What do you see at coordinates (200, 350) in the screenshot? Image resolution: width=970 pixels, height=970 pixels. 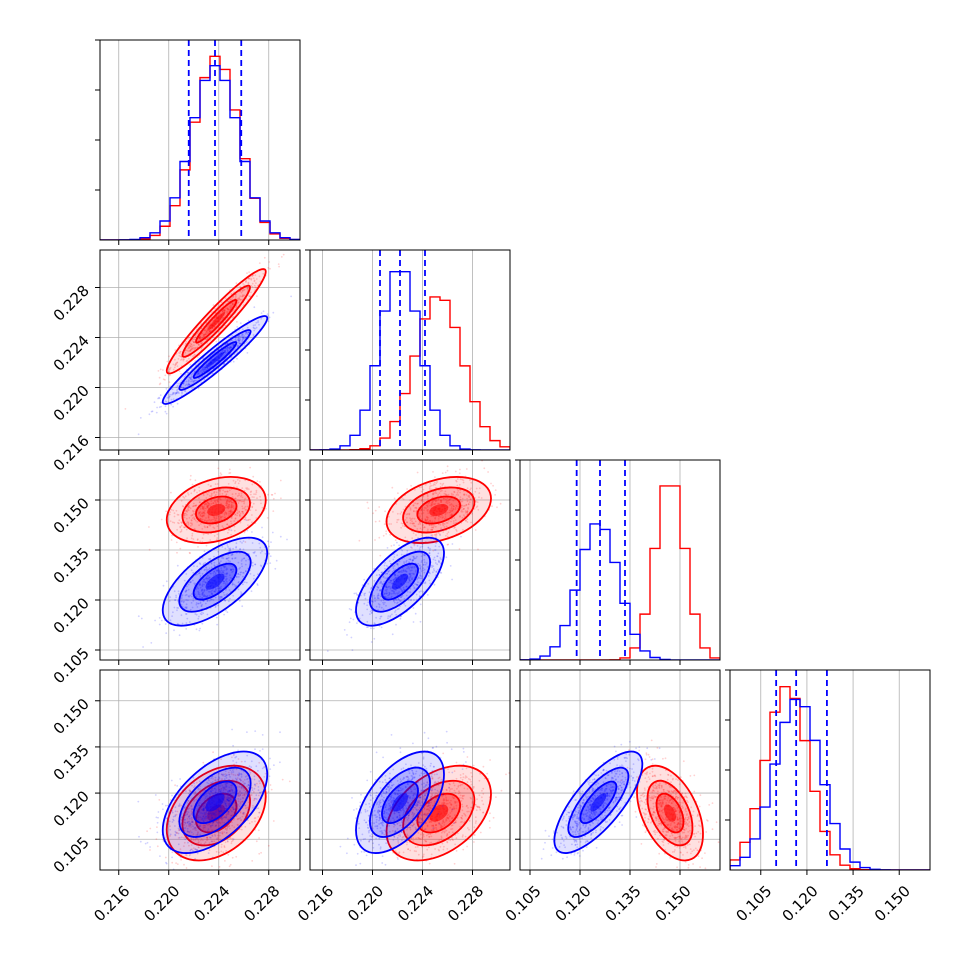 I see `axes-frame` at bounding box center [200, 350].